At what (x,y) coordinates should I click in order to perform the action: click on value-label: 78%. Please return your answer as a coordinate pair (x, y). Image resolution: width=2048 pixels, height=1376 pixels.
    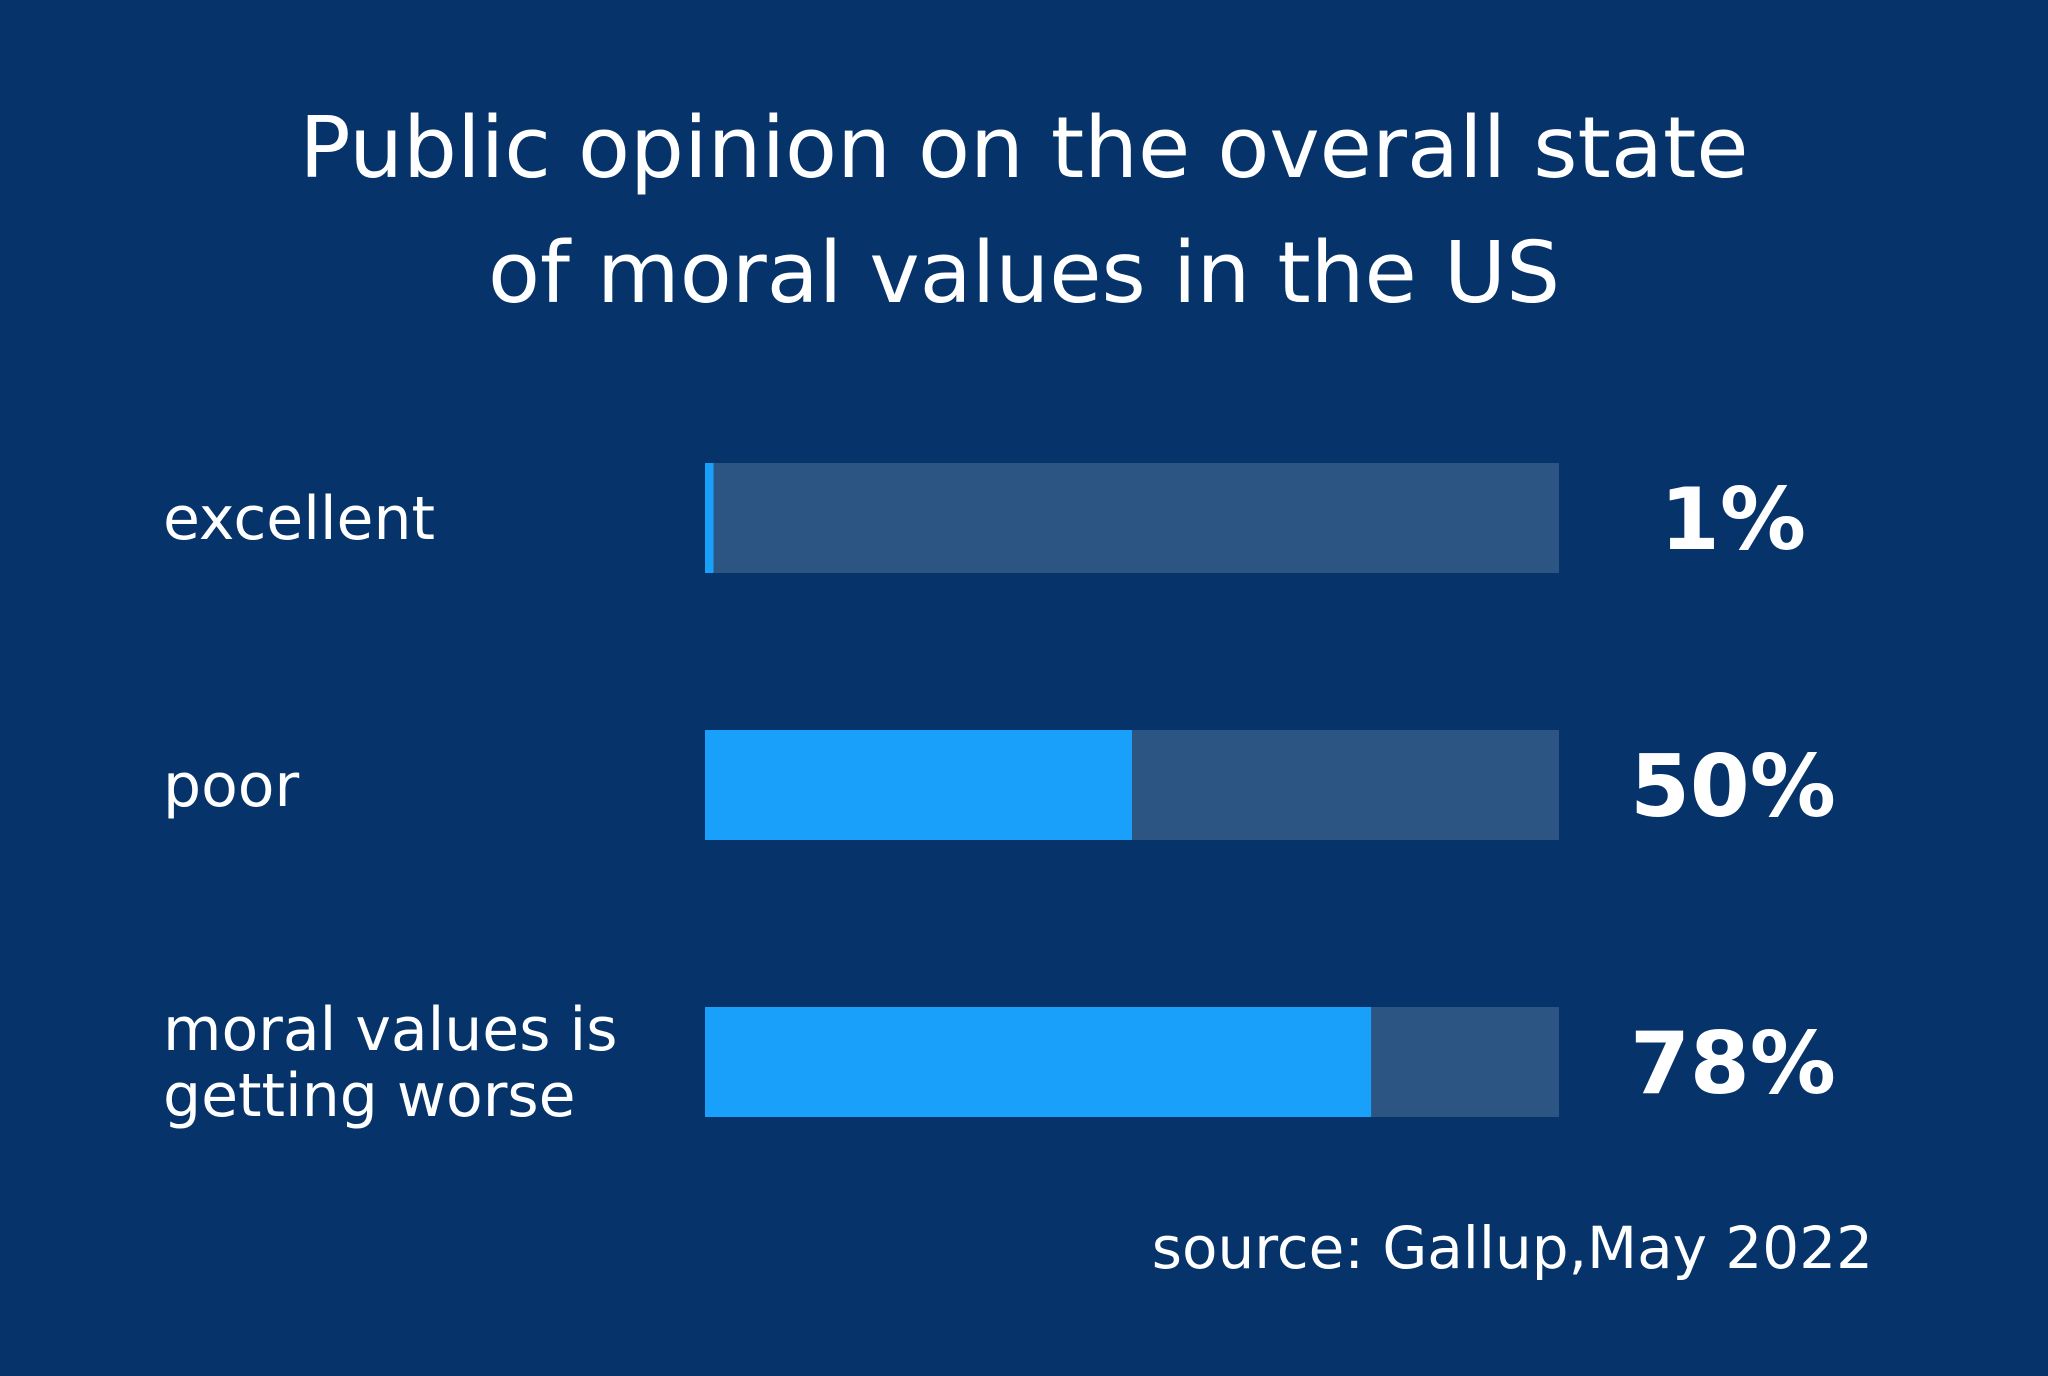
    Looking at the image, I should click on (1733, 1064).